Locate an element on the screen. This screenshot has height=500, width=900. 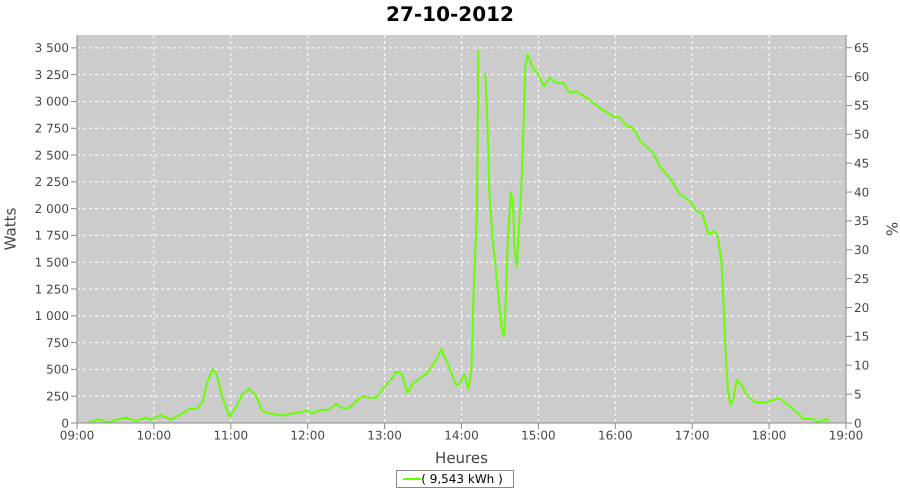
x-tick-label: 15:00 is located at coordinates (538, 435).